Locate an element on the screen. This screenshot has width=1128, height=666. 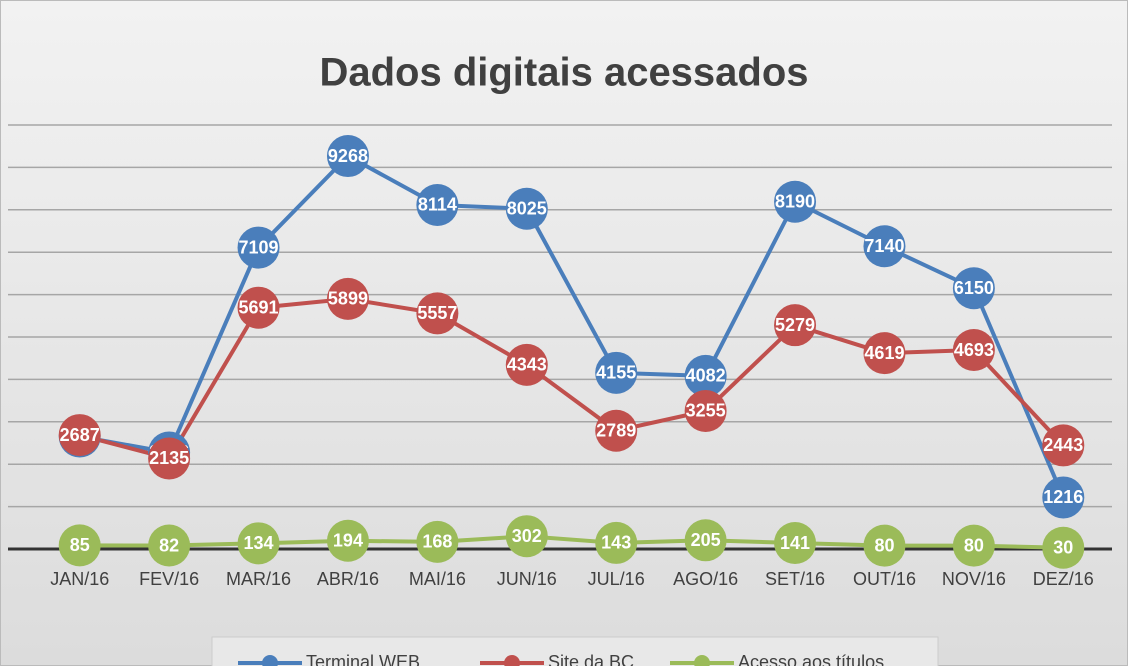
data-label: 141 is located at coordinates (795, 543).